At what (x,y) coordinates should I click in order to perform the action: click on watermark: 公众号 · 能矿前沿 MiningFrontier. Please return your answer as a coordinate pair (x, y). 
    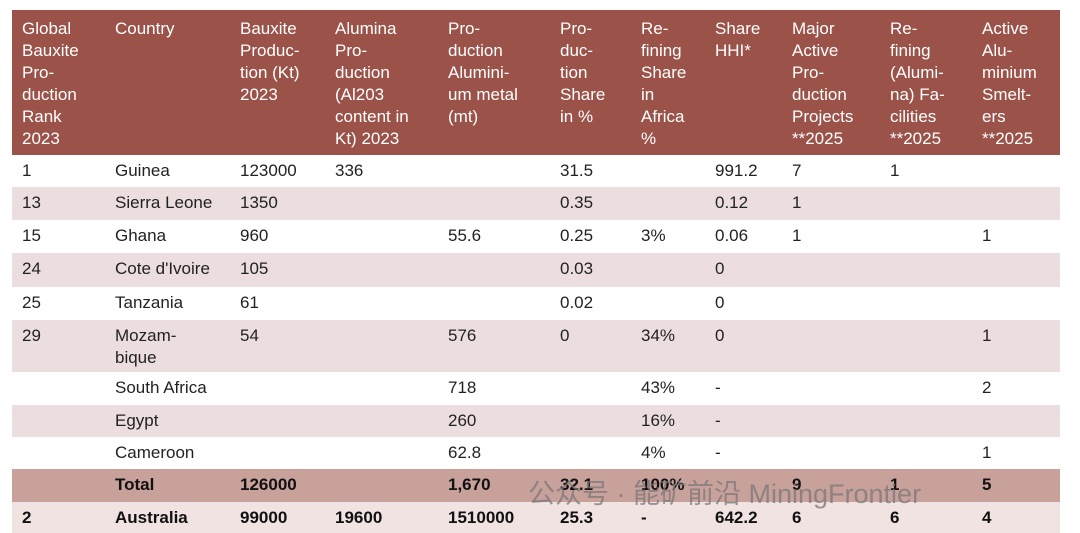
    Looking at the image, I should click on (725, 494).